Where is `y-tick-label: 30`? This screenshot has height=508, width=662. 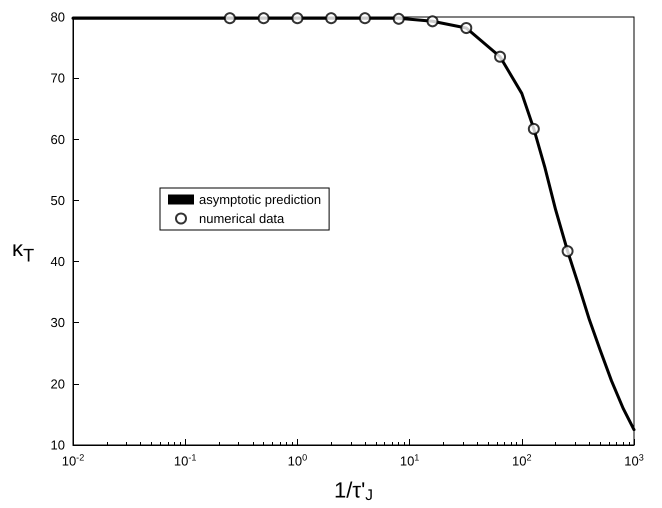 y-tick-label: 30 is located at coordinates (57, 322).